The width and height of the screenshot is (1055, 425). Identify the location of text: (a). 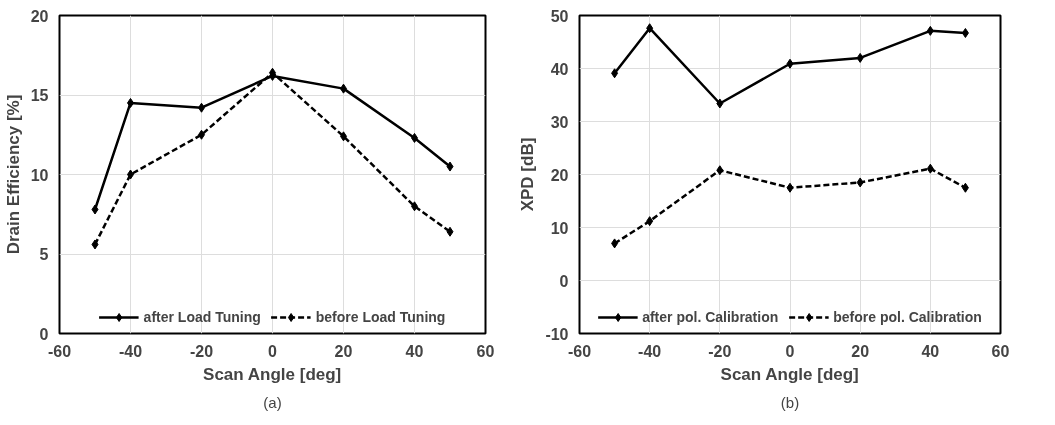
(272, 402).